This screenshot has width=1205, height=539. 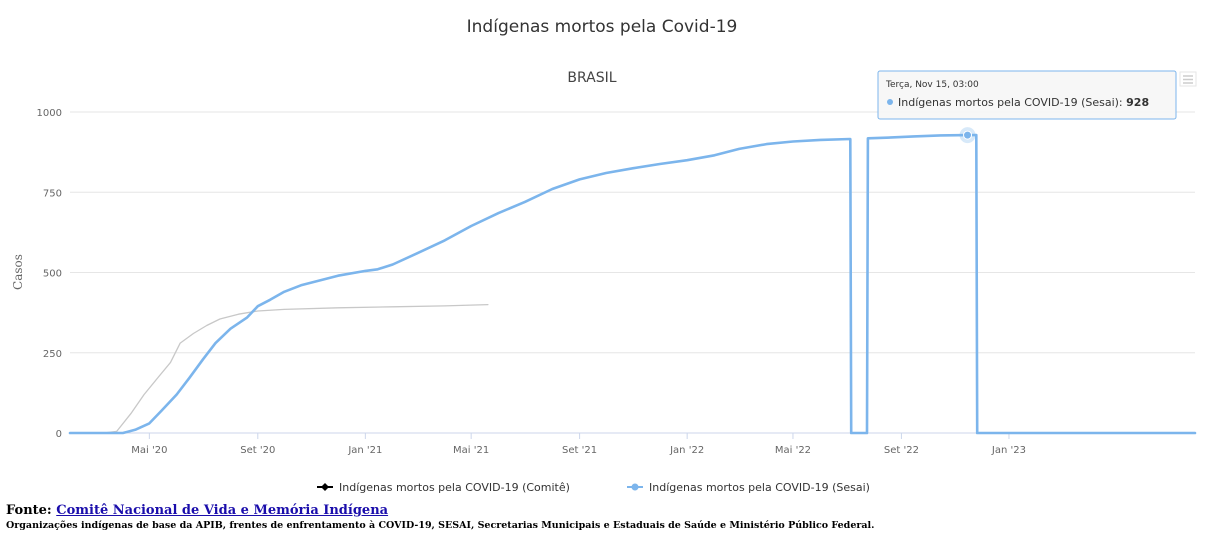 I want to click on x-tick-label: Set '21, so click(x=579, y=450).